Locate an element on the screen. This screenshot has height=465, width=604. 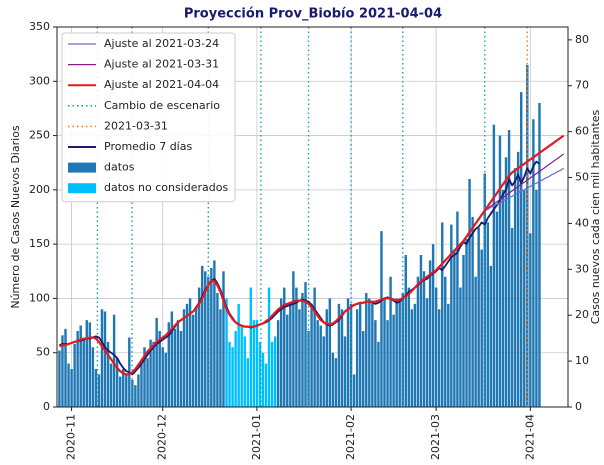
x-tick-label: 2020-11 is located at coordinates (71, 437).